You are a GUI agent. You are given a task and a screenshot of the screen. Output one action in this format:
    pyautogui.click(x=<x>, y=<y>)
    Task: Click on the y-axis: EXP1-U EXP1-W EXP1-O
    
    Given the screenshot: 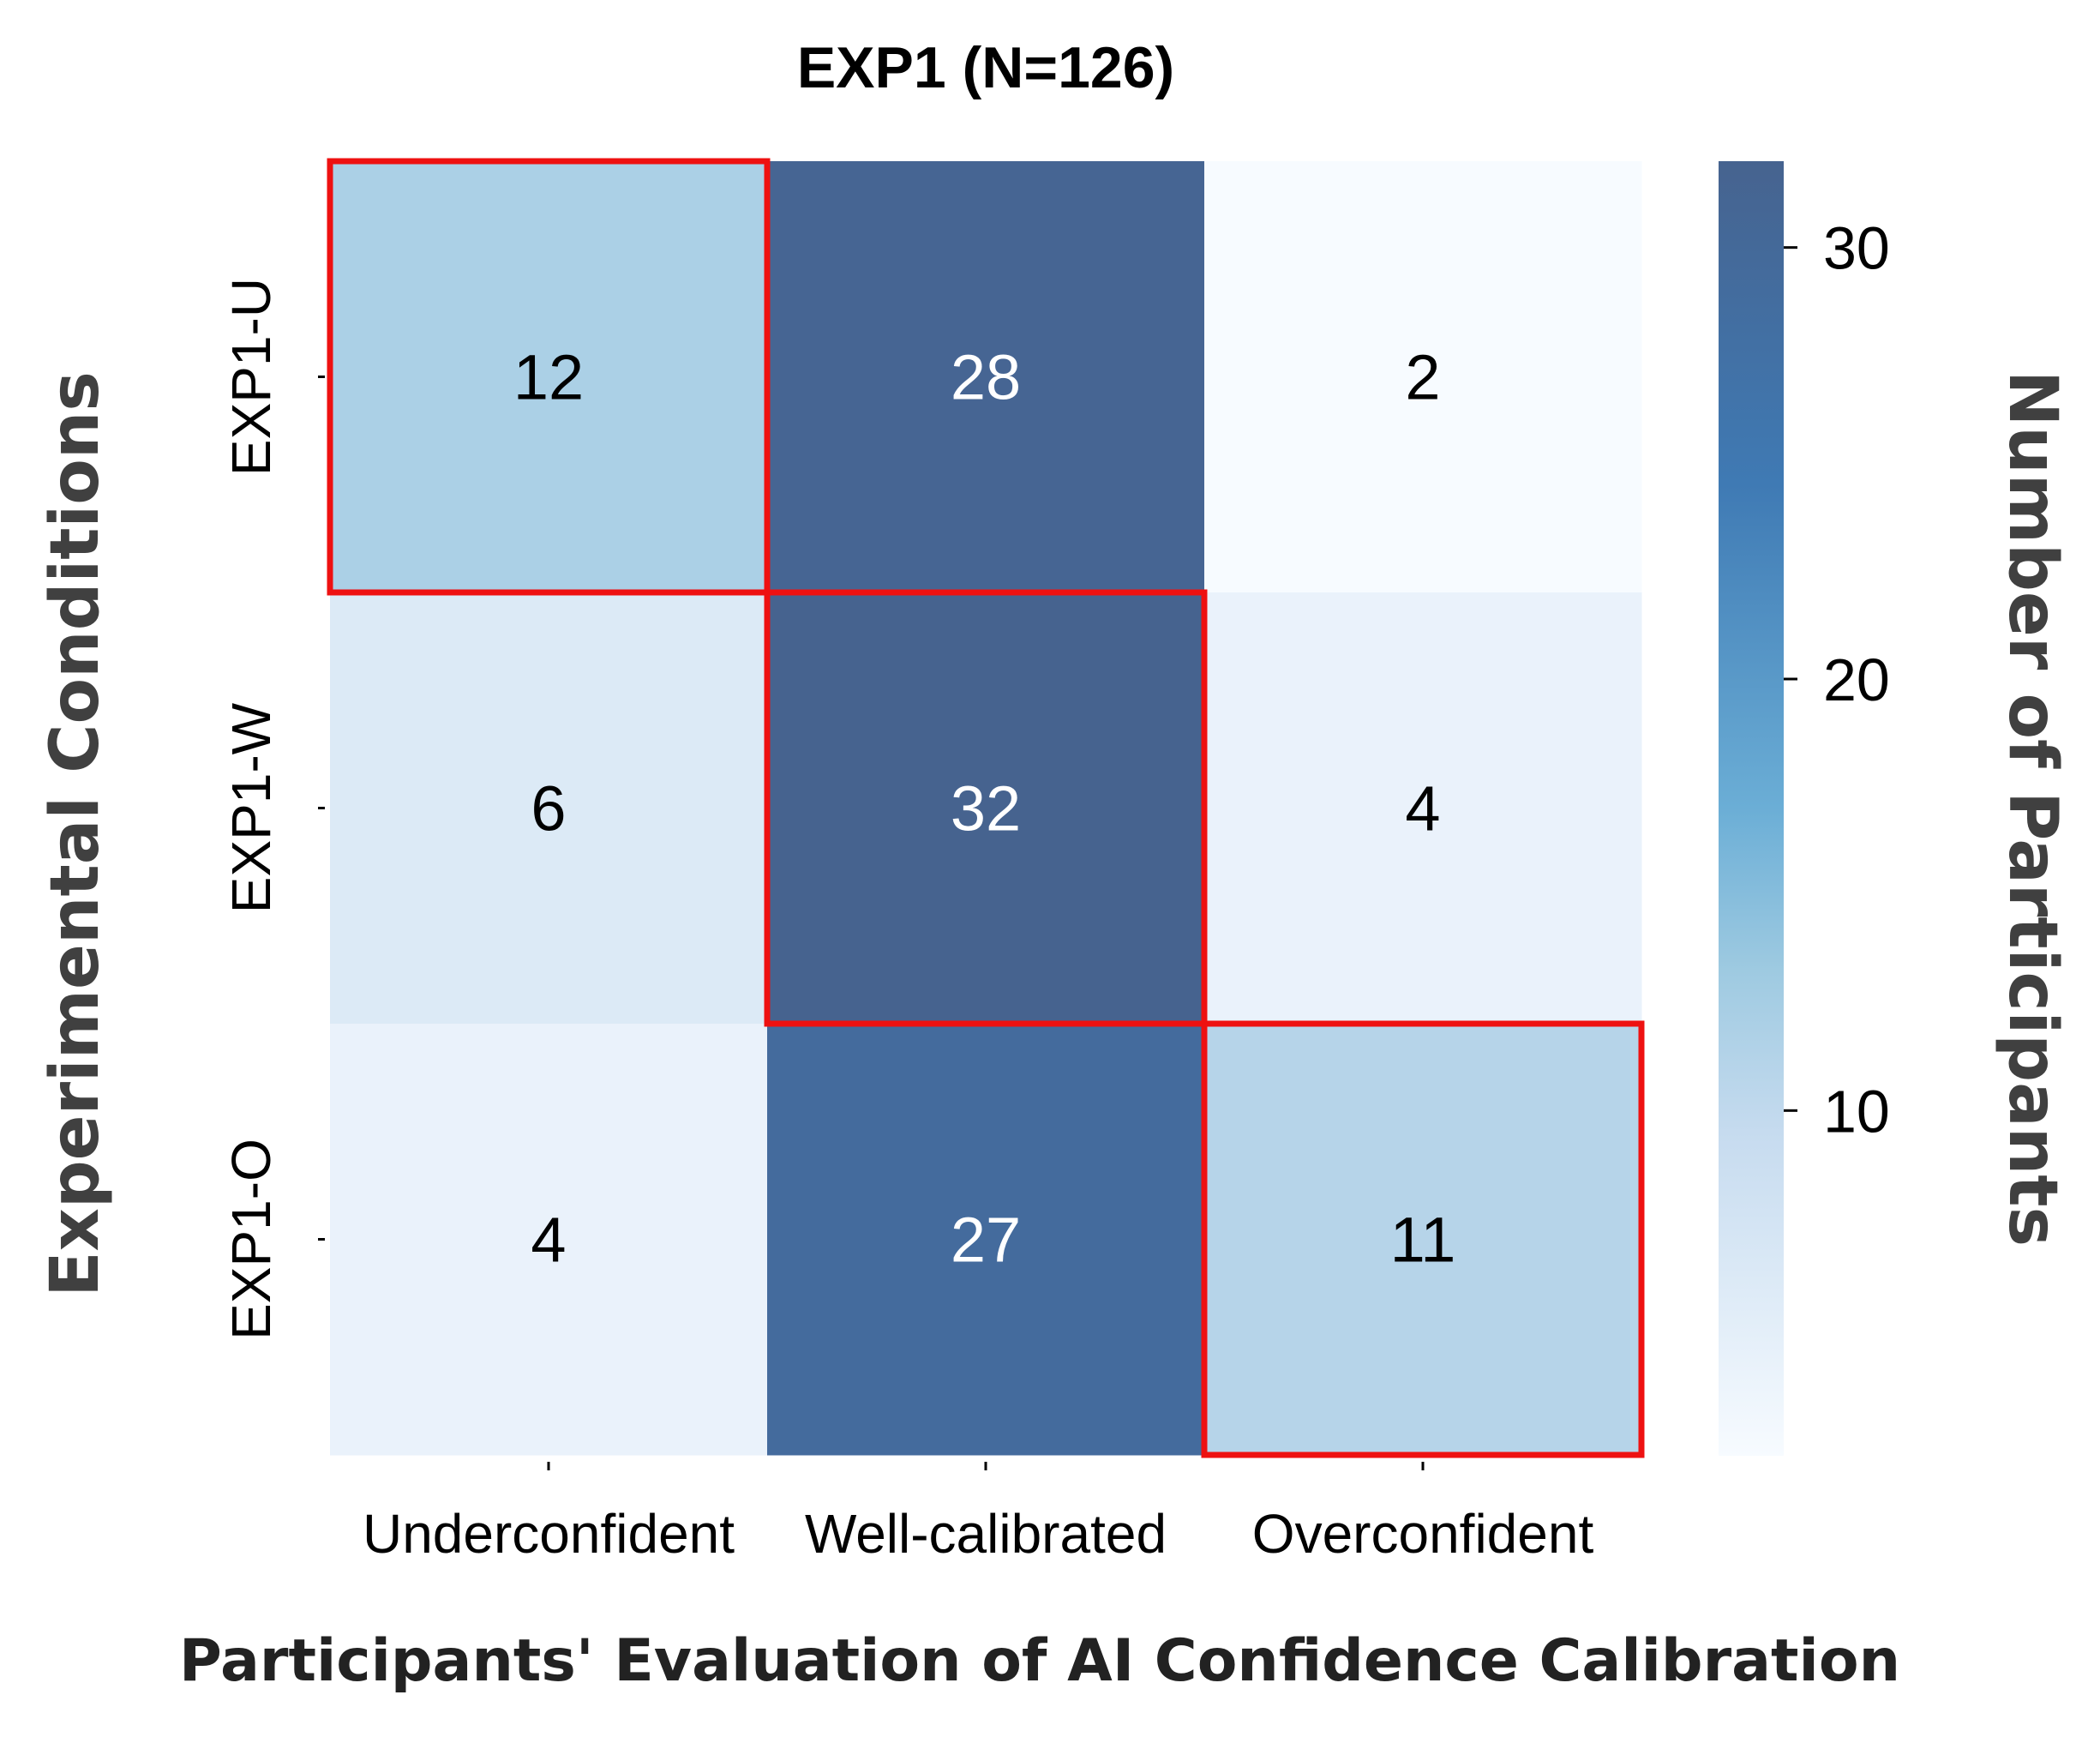 What is the action you would take?
    pyautogui.click(x=272, y=809)
    